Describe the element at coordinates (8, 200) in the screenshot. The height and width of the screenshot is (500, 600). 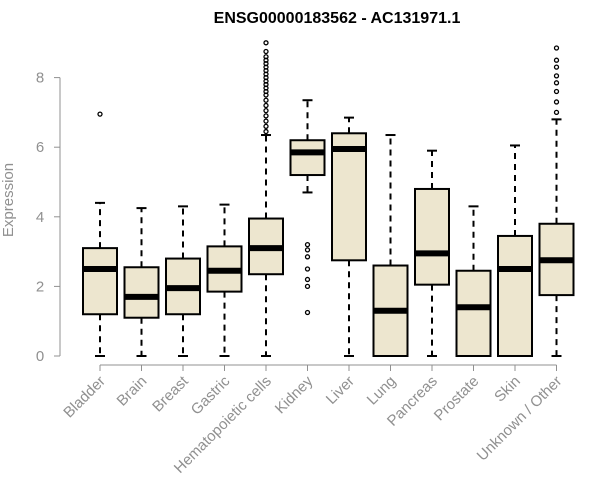
I see `y-axis-label: Expression` at that location.